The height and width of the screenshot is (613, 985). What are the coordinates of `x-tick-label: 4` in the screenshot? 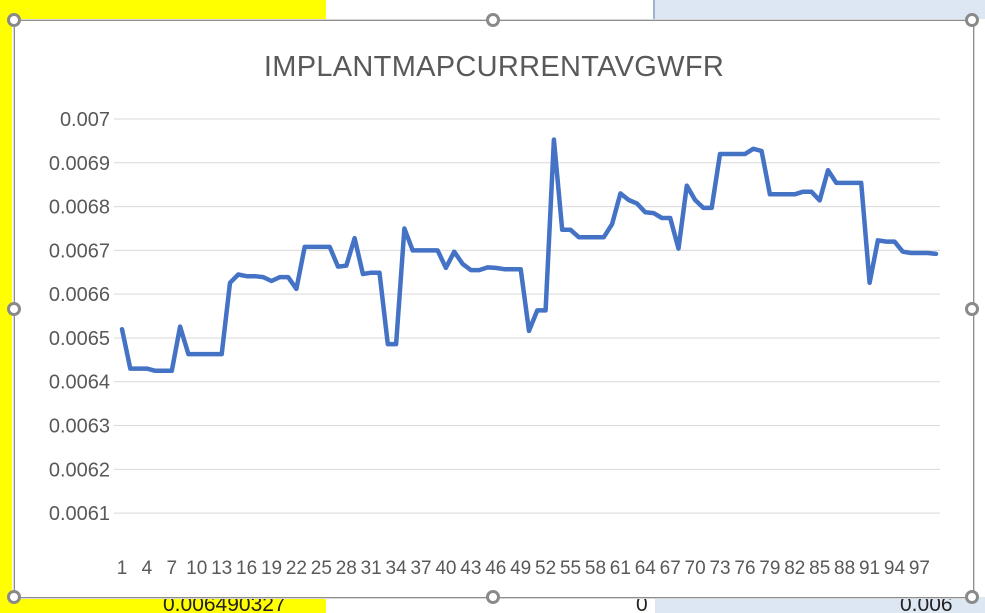 It's located at (147, 568).